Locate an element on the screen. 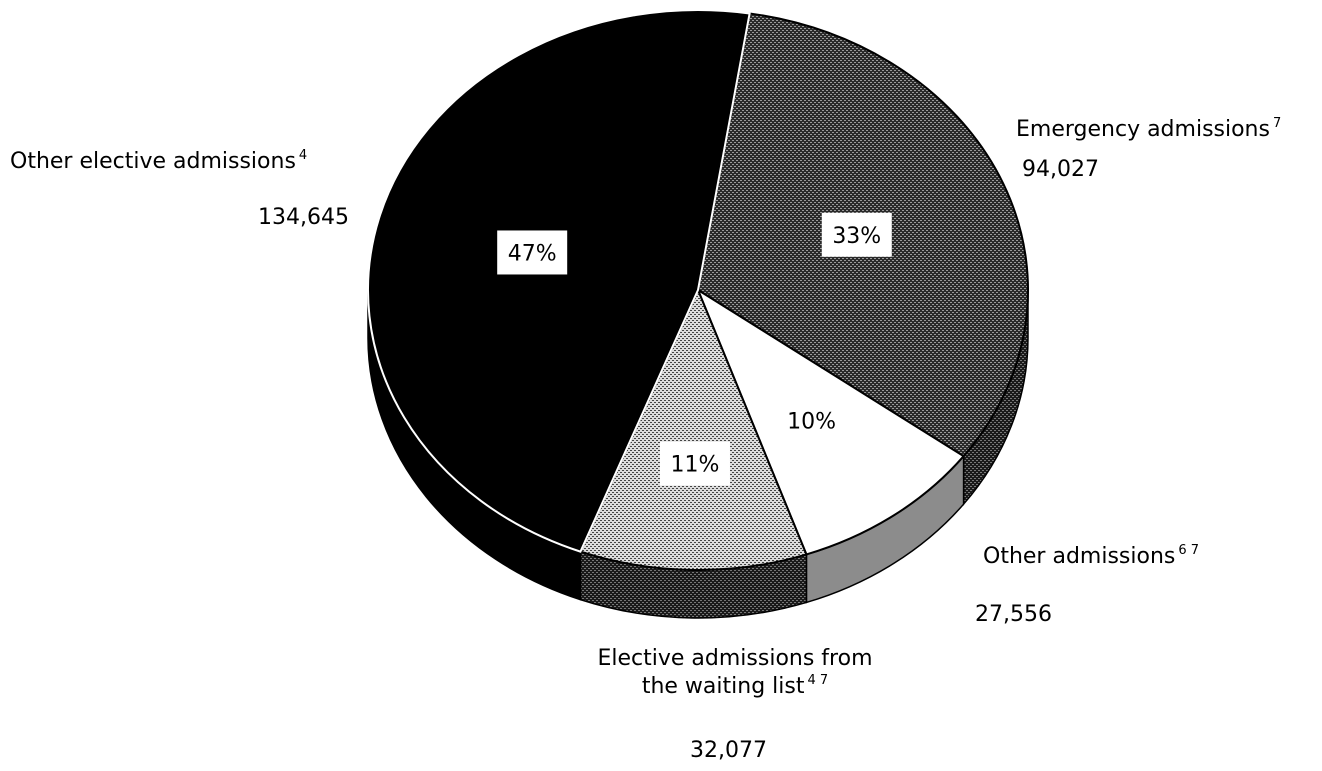  percent-label-text-waiting-list: 11% is located at coordinates (695, 465).